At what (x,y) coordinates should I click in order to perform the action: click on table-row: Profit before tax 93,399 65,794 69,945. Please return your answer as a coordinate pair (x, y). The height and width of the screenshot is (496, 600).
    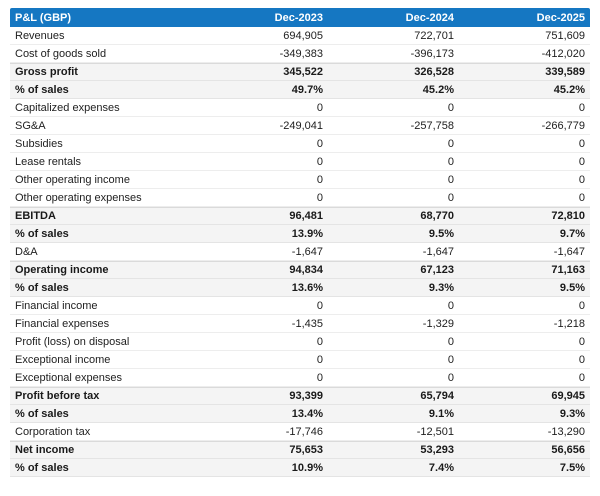
    Looking at the image, I should click on (300, 396).